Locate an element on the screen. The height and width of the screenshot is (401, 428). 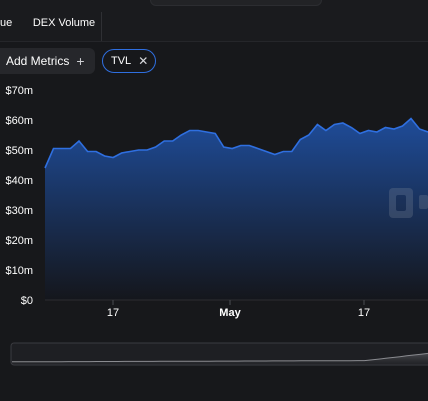
metric-tabs: ue DEX Volume is located at coordinates (214, 26).